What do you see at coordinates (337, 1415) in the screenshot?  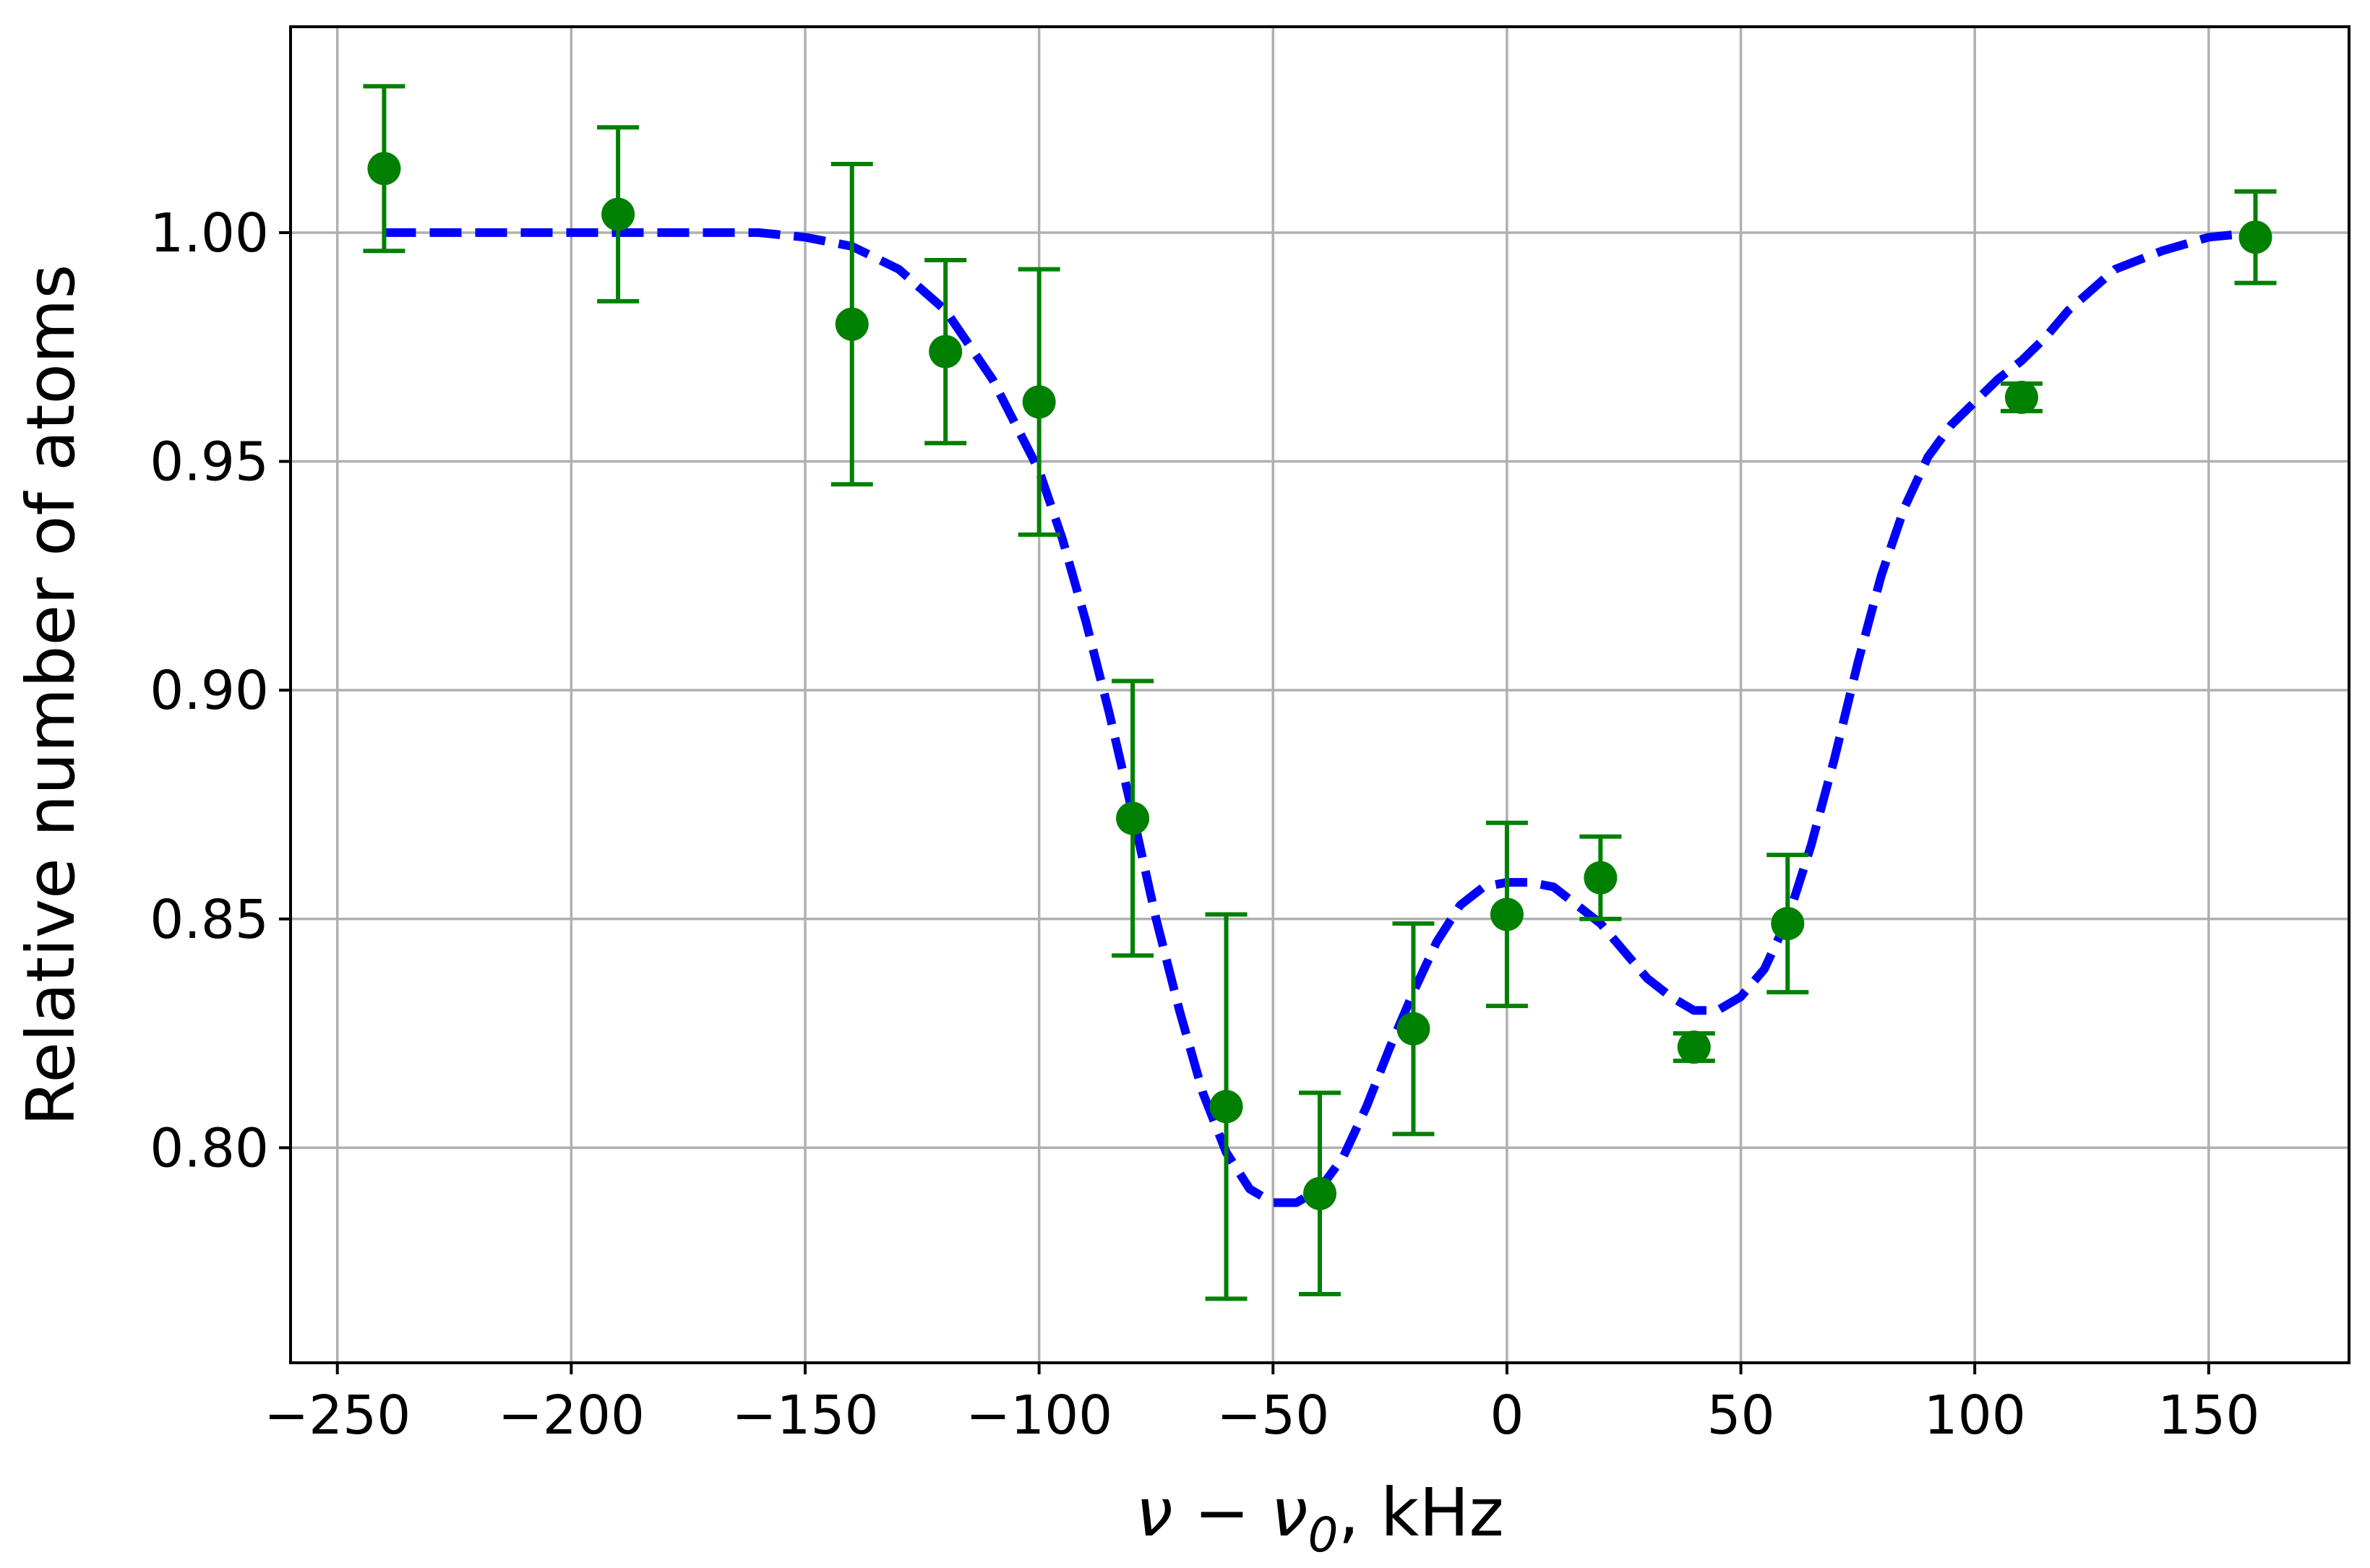 I see `x-tick-label: −250` at bounding box center [337, 1415].